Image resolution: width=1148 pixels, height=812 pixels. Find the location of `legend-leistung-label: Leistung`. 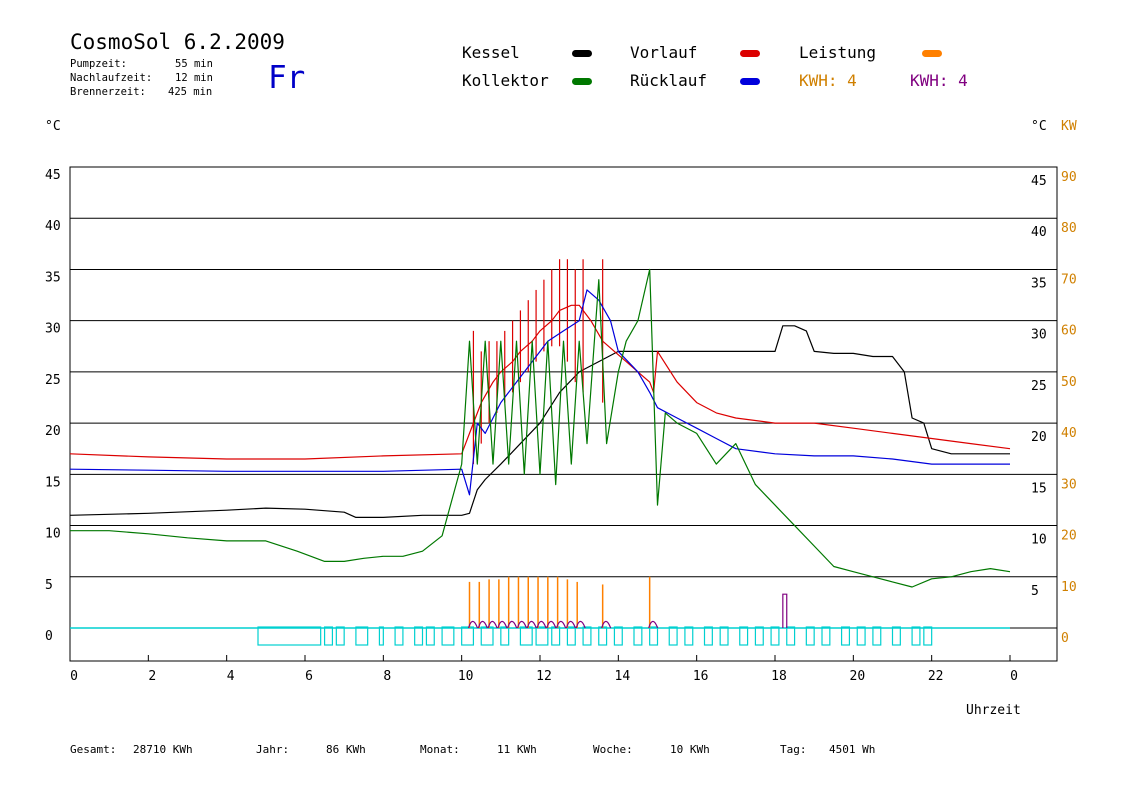

legend-leistung-label: Leistung is located at coordinates (838, 52).